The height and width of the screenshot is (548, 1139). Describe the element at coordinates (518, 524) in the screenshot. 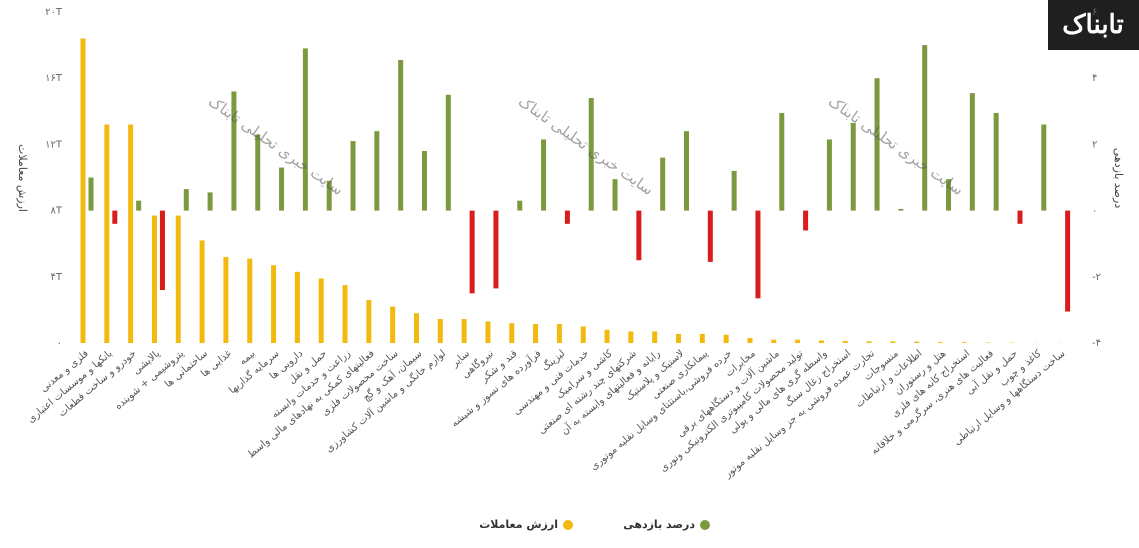

I see `legend-label: ارزش معاملات` at that location.